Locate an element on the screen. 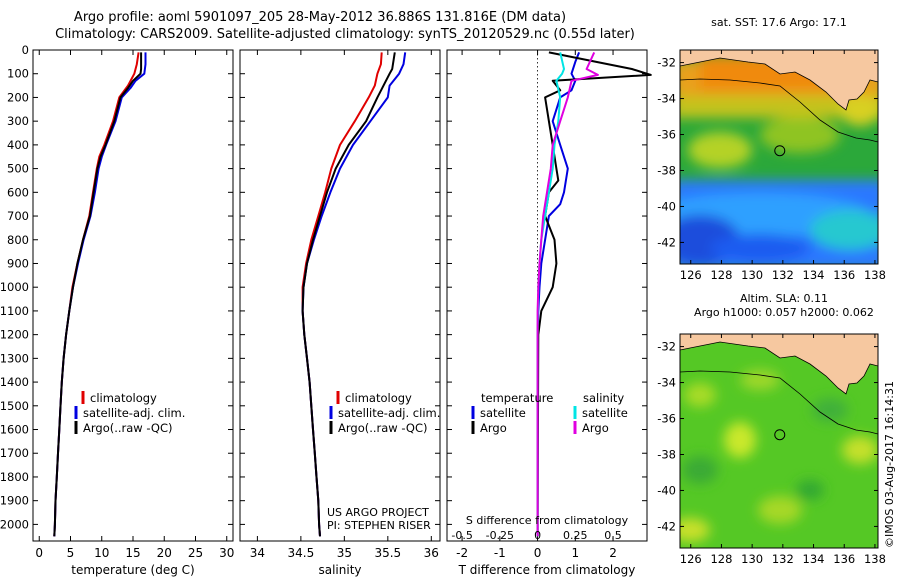 This screenshot has height=580, width=900. x-tick-label: 34 is located at coordinates (257, 553).